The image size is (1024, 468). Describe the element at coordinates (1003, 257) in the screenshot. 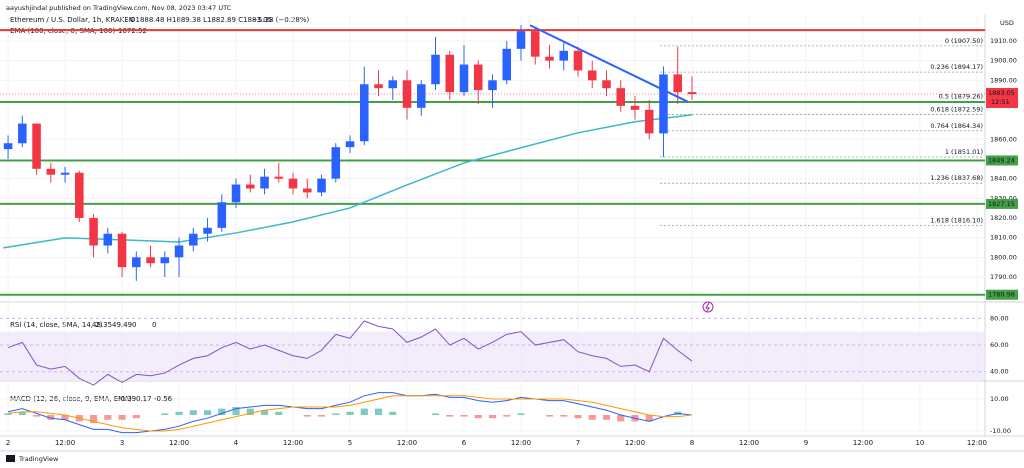

I see `y-tick-label: 1800.00` at that location.